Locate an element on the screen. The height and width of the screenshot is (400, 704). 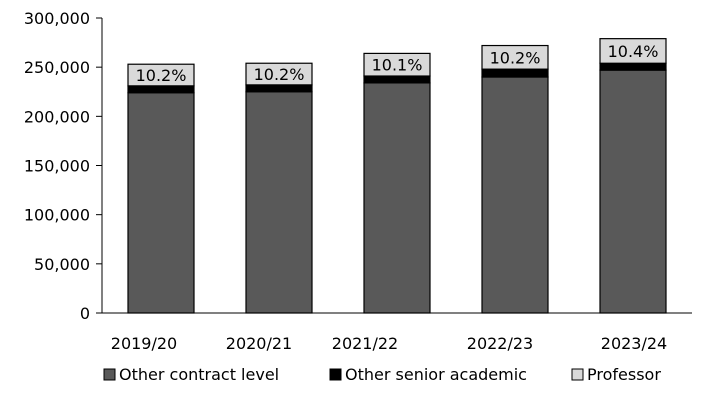
legend-label: Professor is located at coordinates (624, 374).